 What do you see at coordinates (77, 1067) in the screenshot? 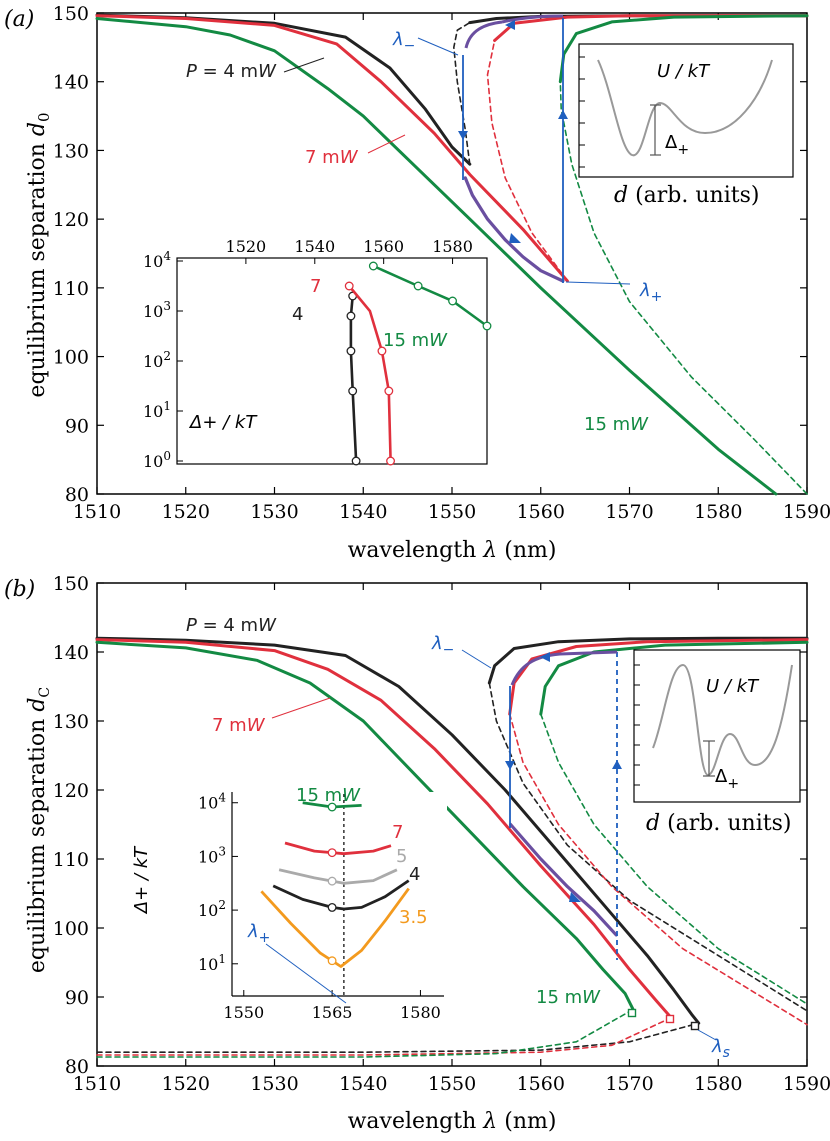
I see `panel-b-ytick-label: 80` at bounding box center [77, 1067].